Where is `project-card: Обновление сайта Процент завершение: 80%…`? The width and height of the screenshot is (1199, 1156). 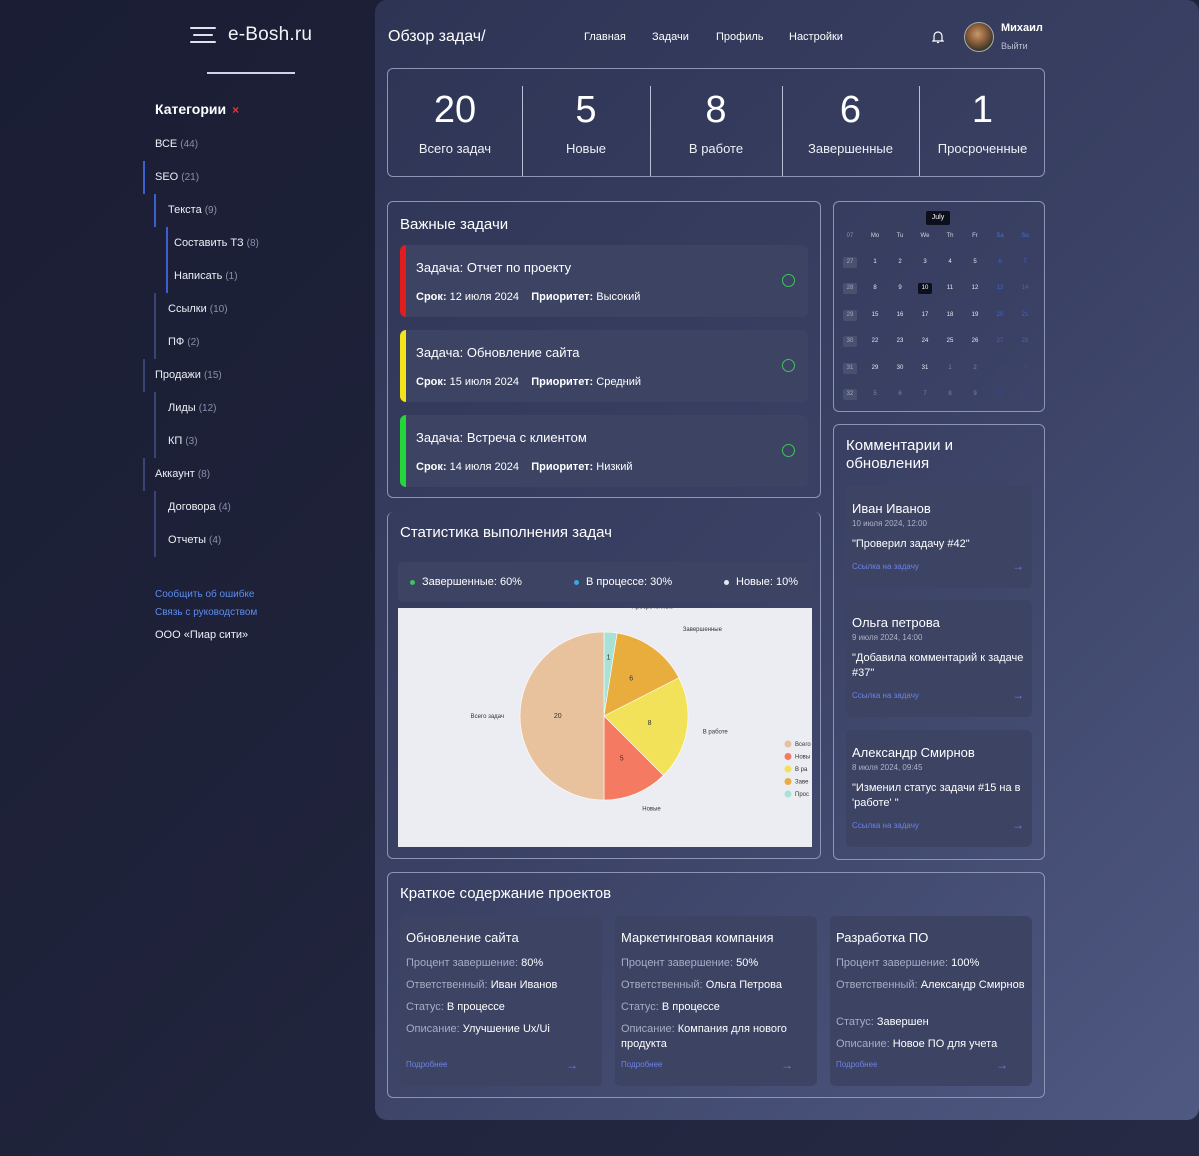 project-card: Обновление сайта Процент завершение: 80%… is located at coordinates (501, 1001).